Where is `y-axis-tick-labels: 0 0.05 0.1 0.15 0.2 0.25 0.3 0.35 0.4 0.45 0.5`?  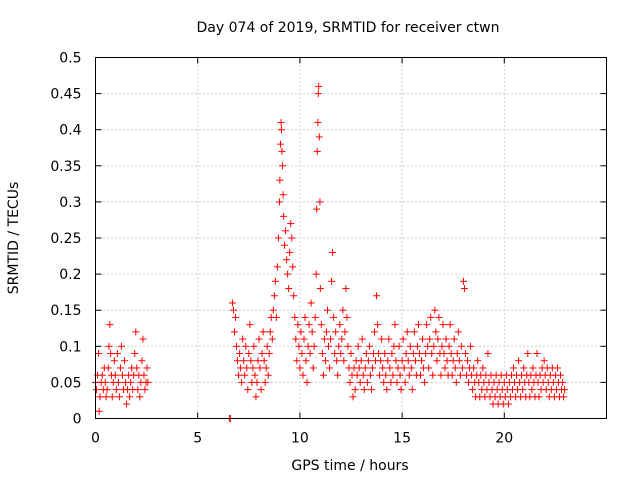
y-axis-tick-labels: 0 0.05 0.1 0.15 0.2 0.25 0.3 0.35 0.4 0.45 0.5 is located at coordinates (65, 239).